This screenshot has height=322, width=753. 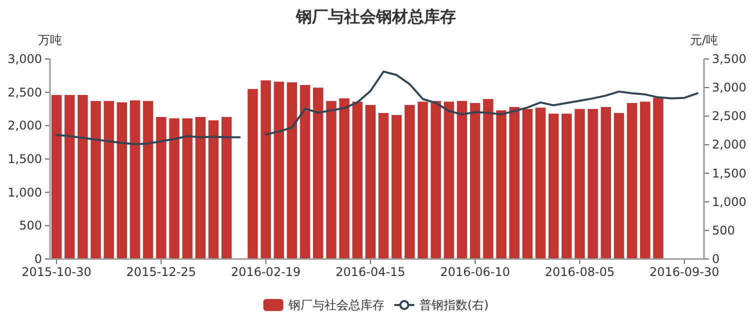 What do you see at coordinates (729, 59) in the screenshot?
I see `y2-tick-label: 3,500` at bounding box center [729, 59].